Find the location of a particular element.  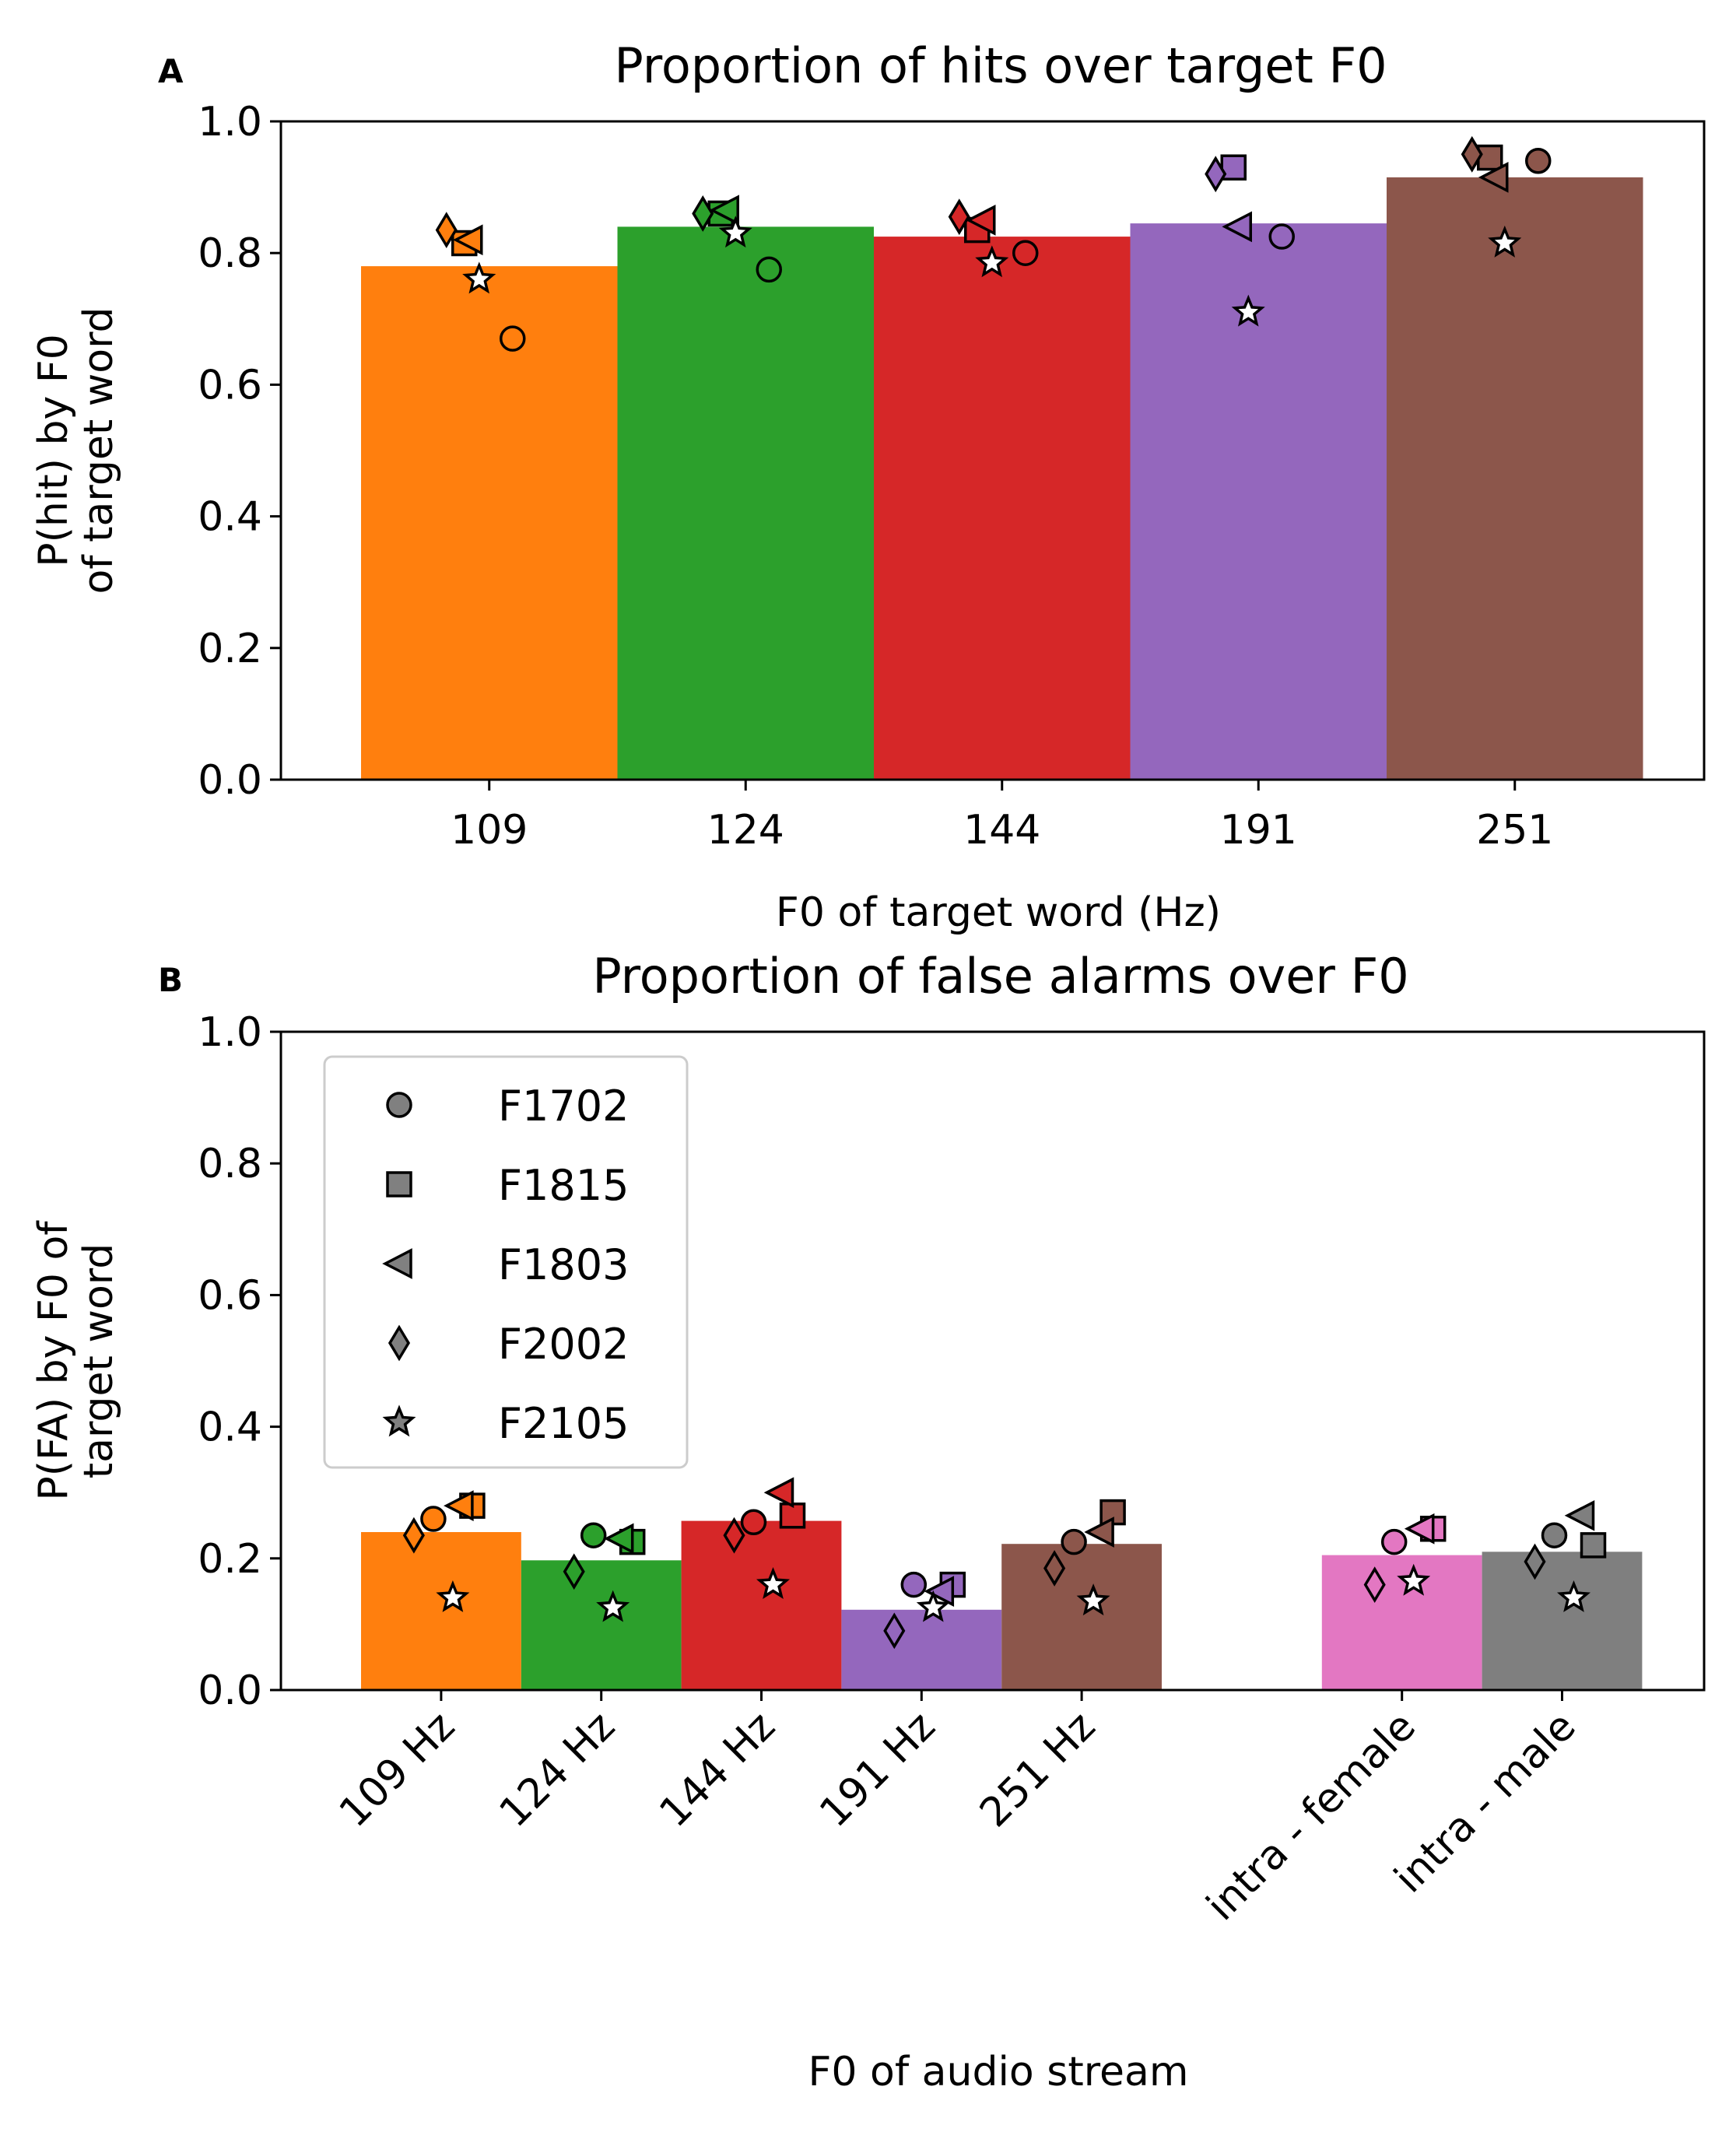

bar-intra-female is located at coordinates (1401, 1622).